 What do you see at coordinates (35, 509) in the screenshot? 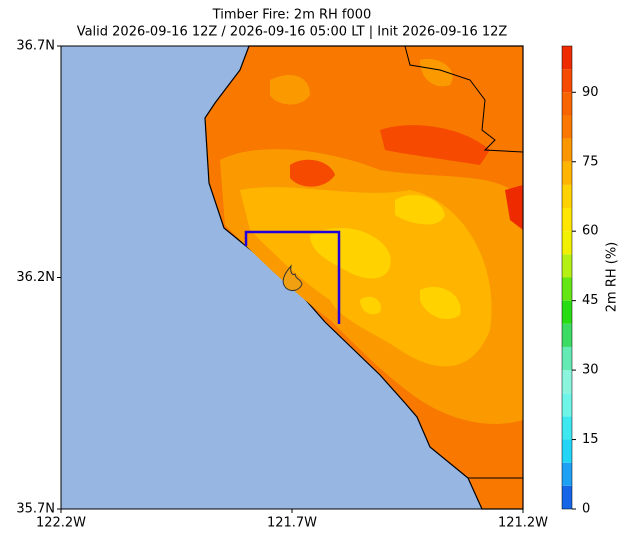
I see `y-tick-label: 35.7N` at bounding box center [35, 509].